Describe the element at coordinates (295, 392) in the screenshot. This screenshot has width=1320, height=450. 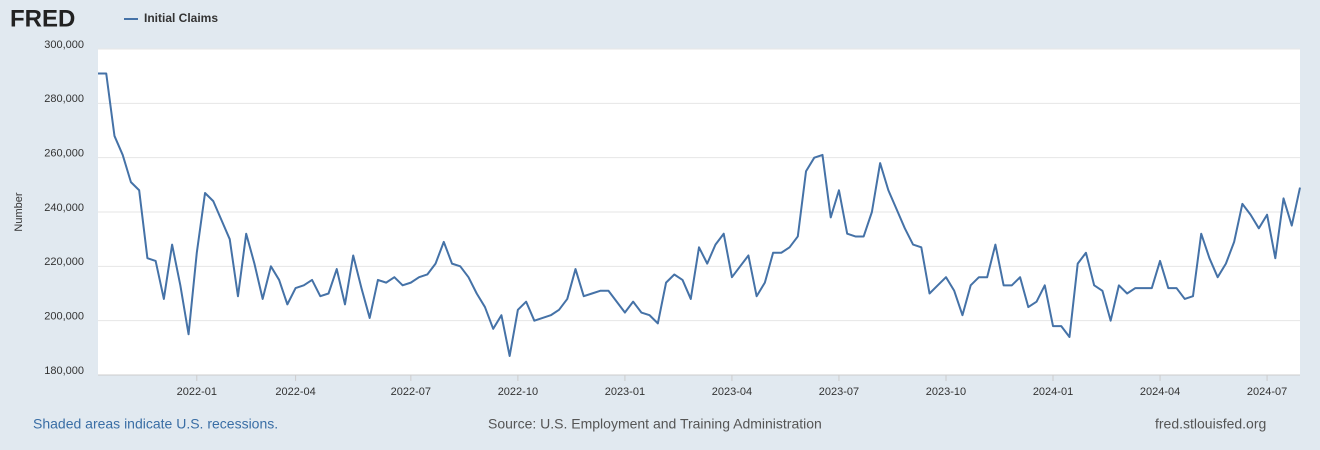
I see `x-tick-label: 2022-04` at that location.